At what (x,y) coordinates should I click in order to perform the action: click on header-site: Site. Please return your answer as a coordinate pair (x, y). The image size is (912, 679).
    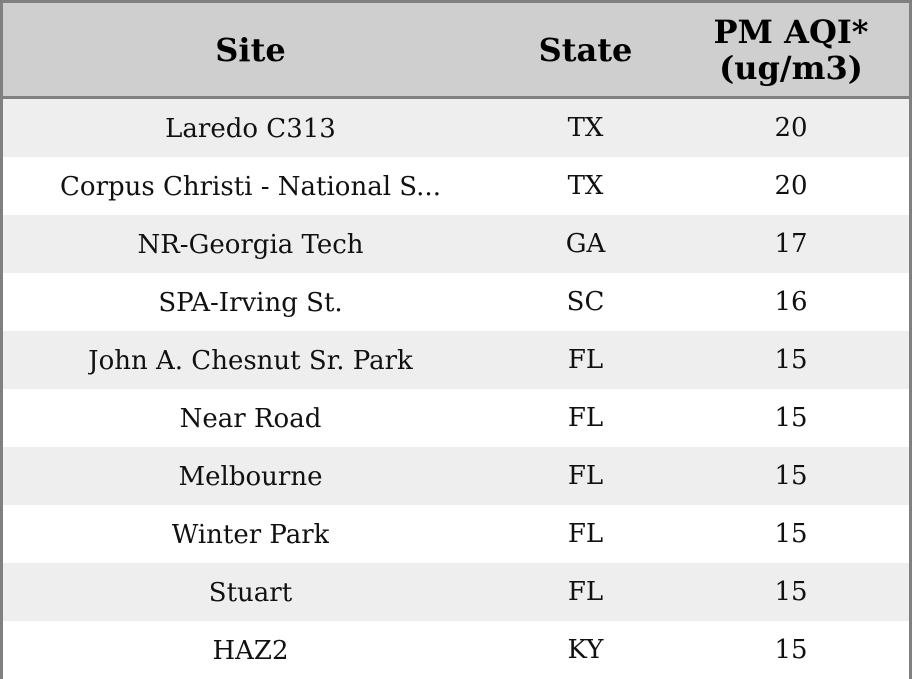
    Looking at the image, I should click on (250, 51).